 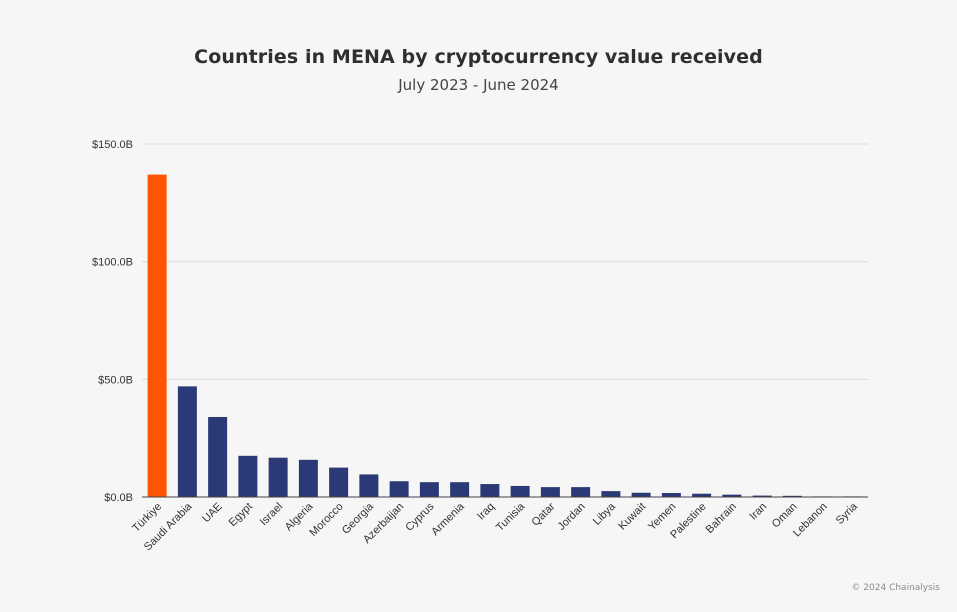 I want to click on x-tick-label: UAE, so click(x=212, y=513).